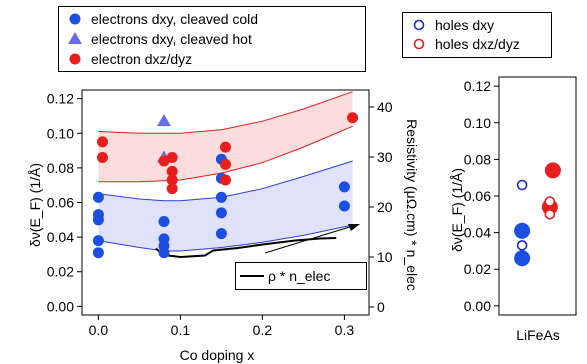 This screenshot has height=364, width=587. What do you see at coordinates (60, 99) in the screenshot?
I see `y-tick-label-6: 0.12` at bounding box center [60, 99].